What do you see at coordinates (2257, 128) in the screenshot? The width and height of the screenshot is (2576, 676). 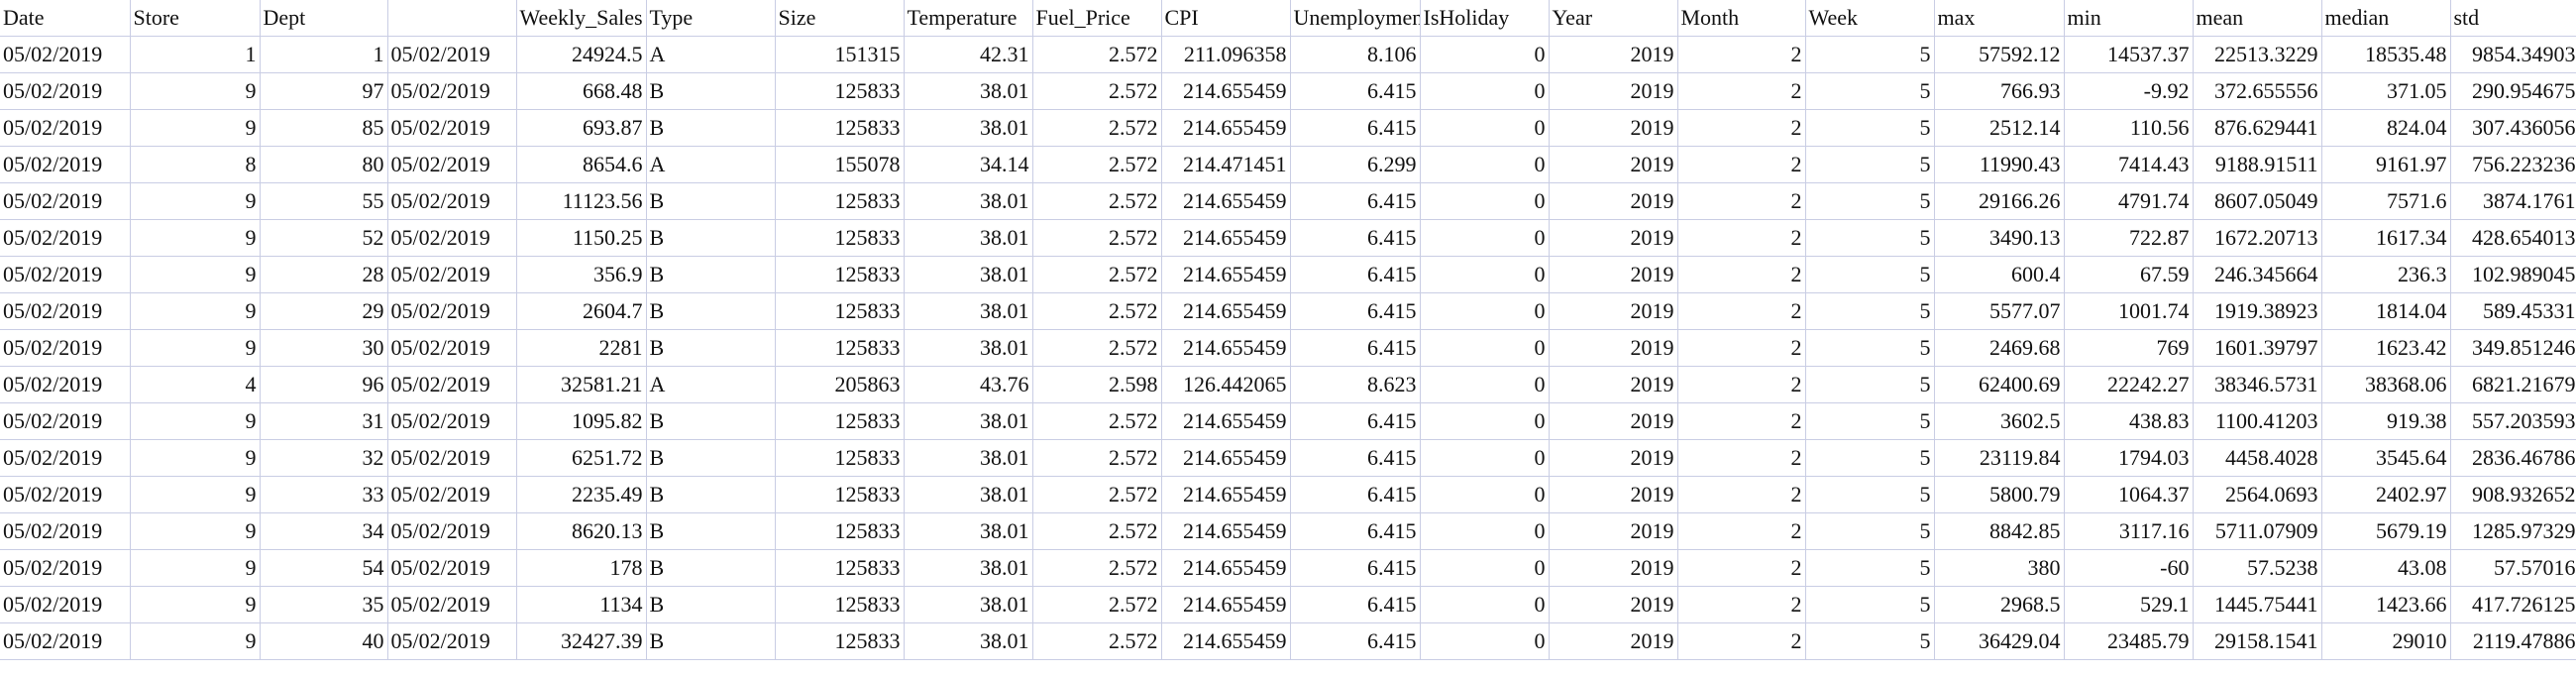 I see `table-cell: 876.629441` at bounding box center [2257, 128].